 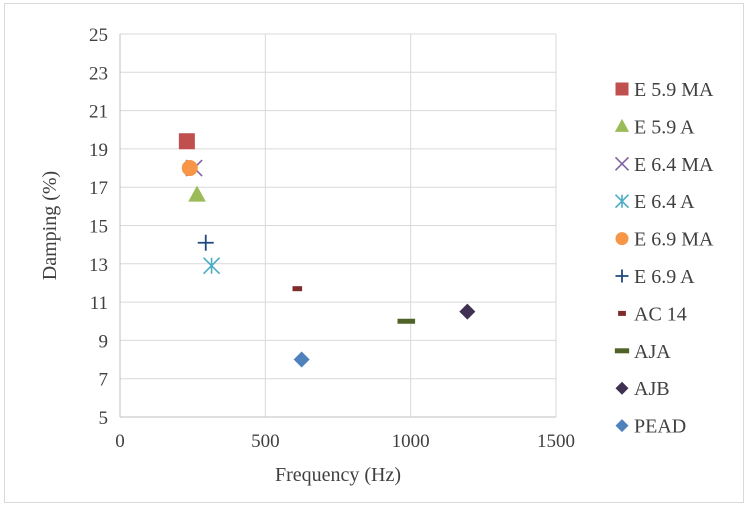 I want to click on y-tick-label: 11, so click(x=99, y=303).